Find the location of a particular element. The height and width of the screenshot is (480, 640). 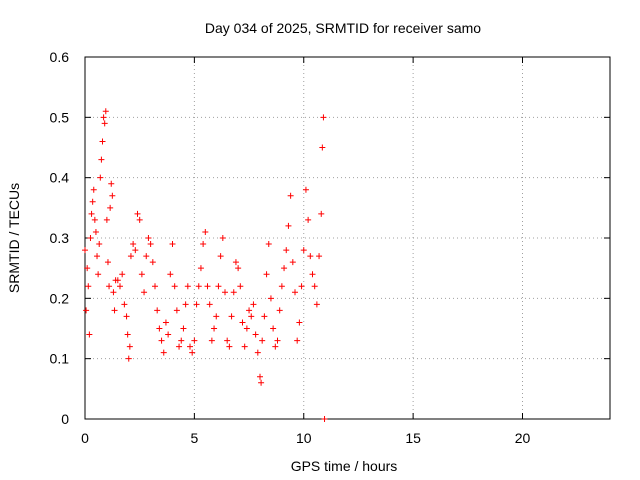

y-tick-label: 0.2 is located at coordinates (60, 298).